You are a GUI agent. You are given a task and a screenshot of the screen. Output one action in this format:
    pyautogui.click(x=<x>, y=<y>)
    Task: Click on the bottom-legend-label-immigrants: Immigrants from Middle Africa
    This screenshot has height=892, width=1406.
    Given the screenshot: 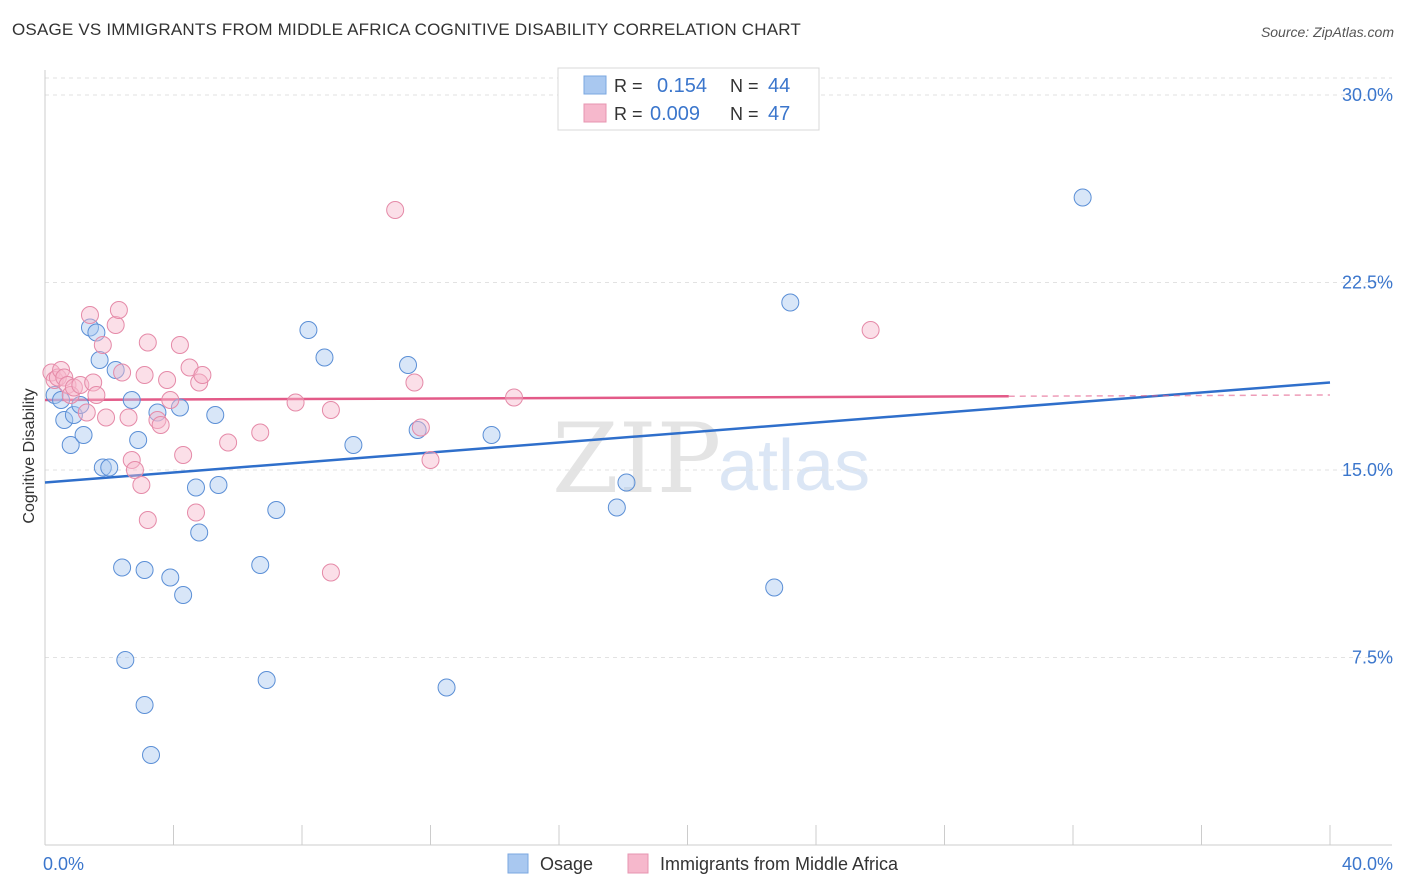 What is the action you would take?
    pyautogui.click(x=779, y=864)
    